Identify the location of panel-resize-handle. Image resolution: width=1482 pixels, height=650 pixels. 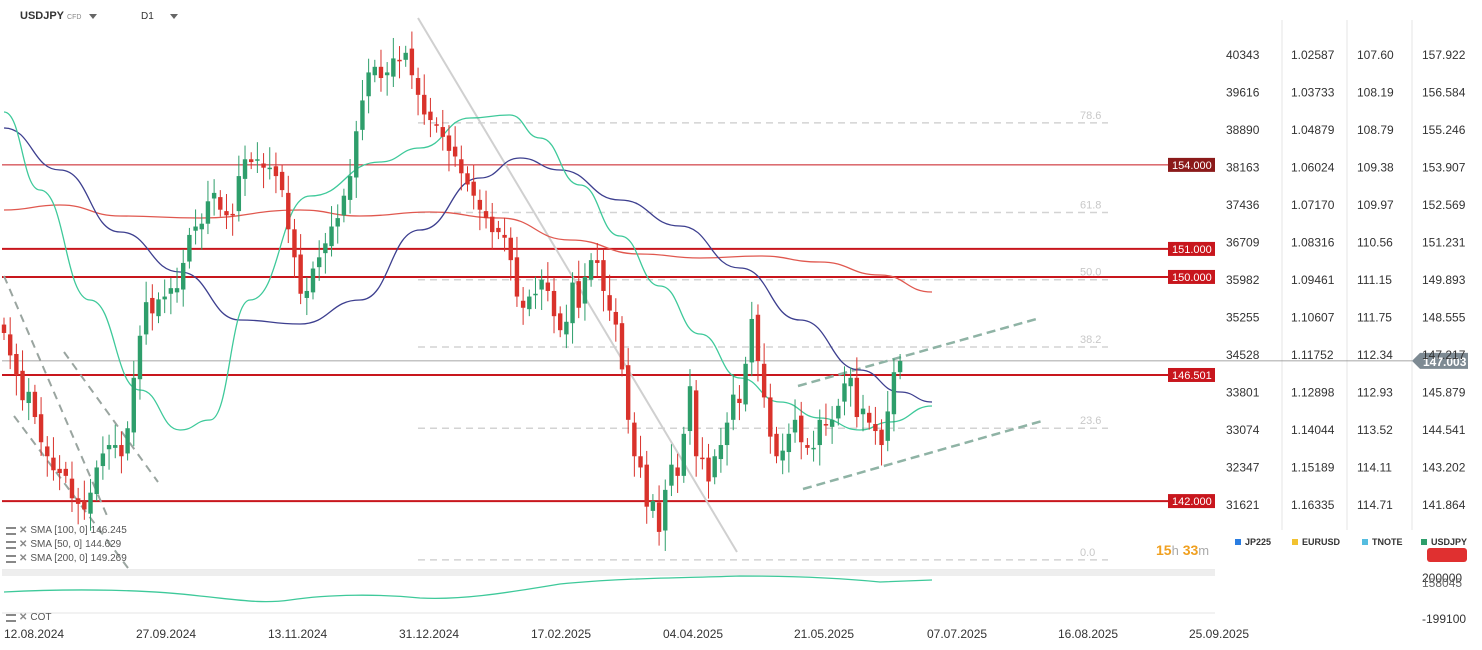
(608, 573).